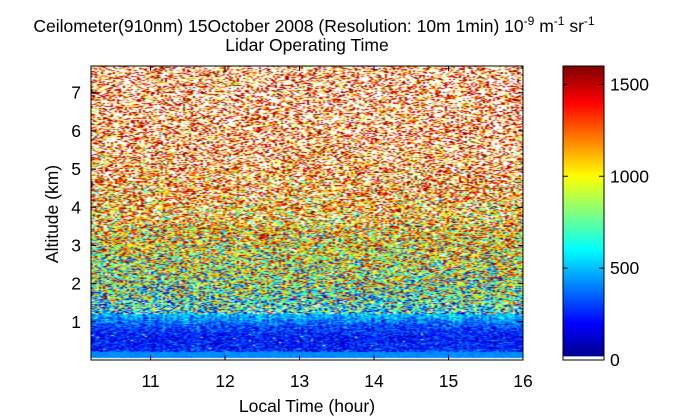 This screenshot has width=700, height=420. What do you see at coordinates (606, 222) in the screenshot?
I see `colorbar-ticks: 0 500 1000 1500` at bounding box center [606, 222].